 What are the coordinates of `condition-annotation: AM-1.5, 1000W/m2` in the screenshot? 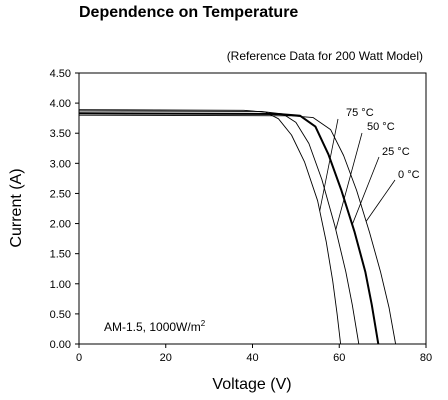 It's located at (155, 326).